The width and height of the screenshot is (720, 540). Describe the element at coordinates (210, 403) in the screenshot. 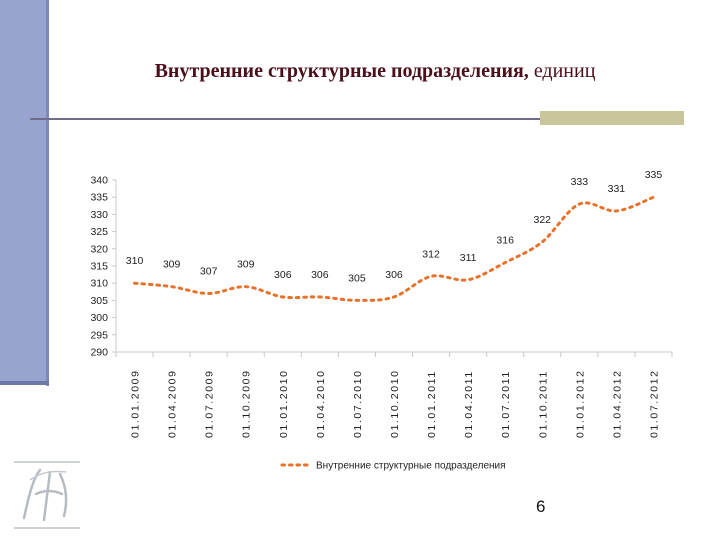

I see `x-tick-label: 01.07.2009` at that location.